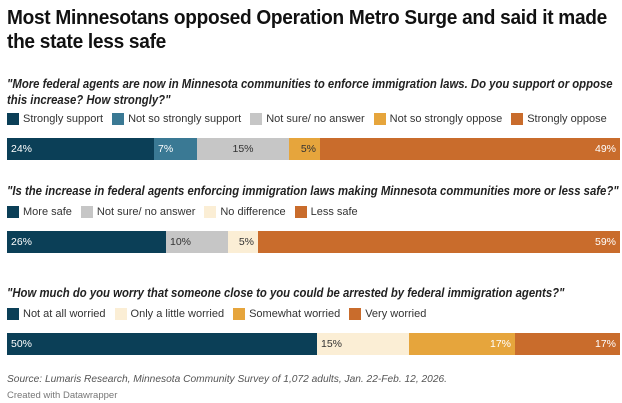 This screenshot has width=622, height=403. I want to click on bar-segment-only-a-little-worried, so click(363, 344).